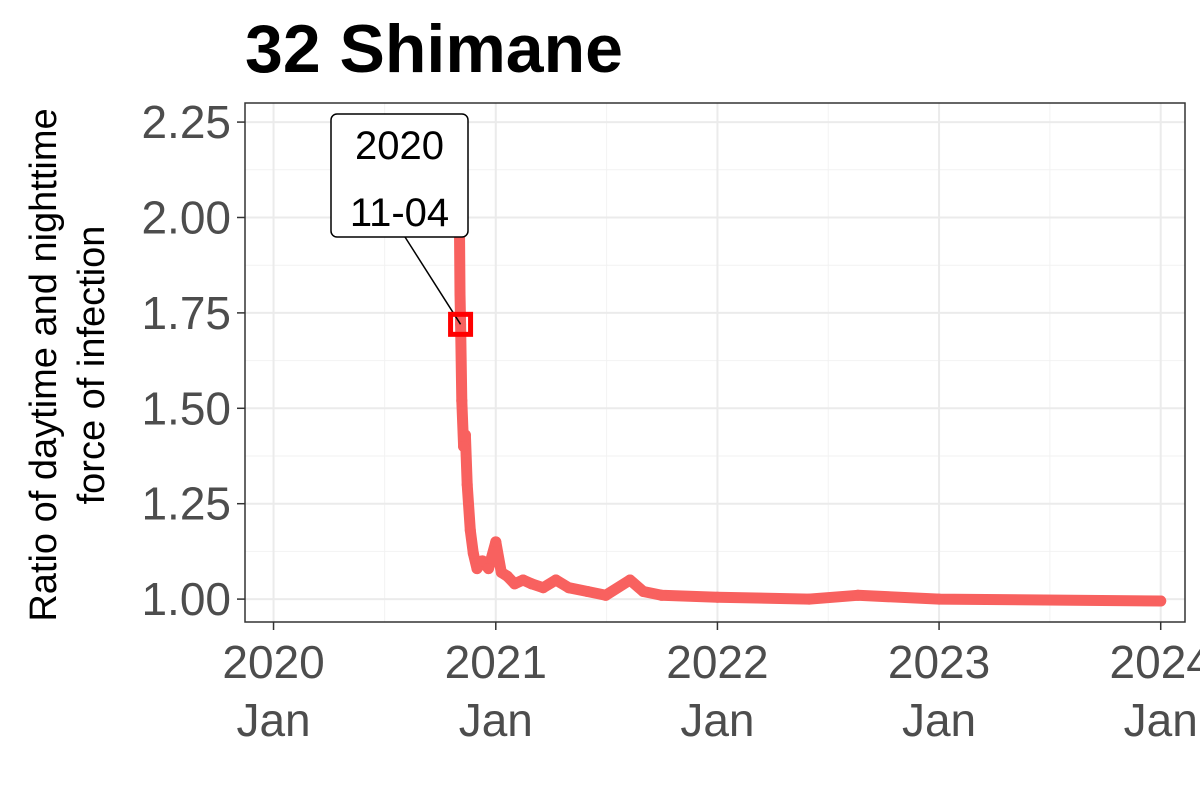 This screenshot has width=1200, height=800. Describe the element at coordinates (399, 213) in the screenshot. I see `annotation-line-2: 11-04` at that location.